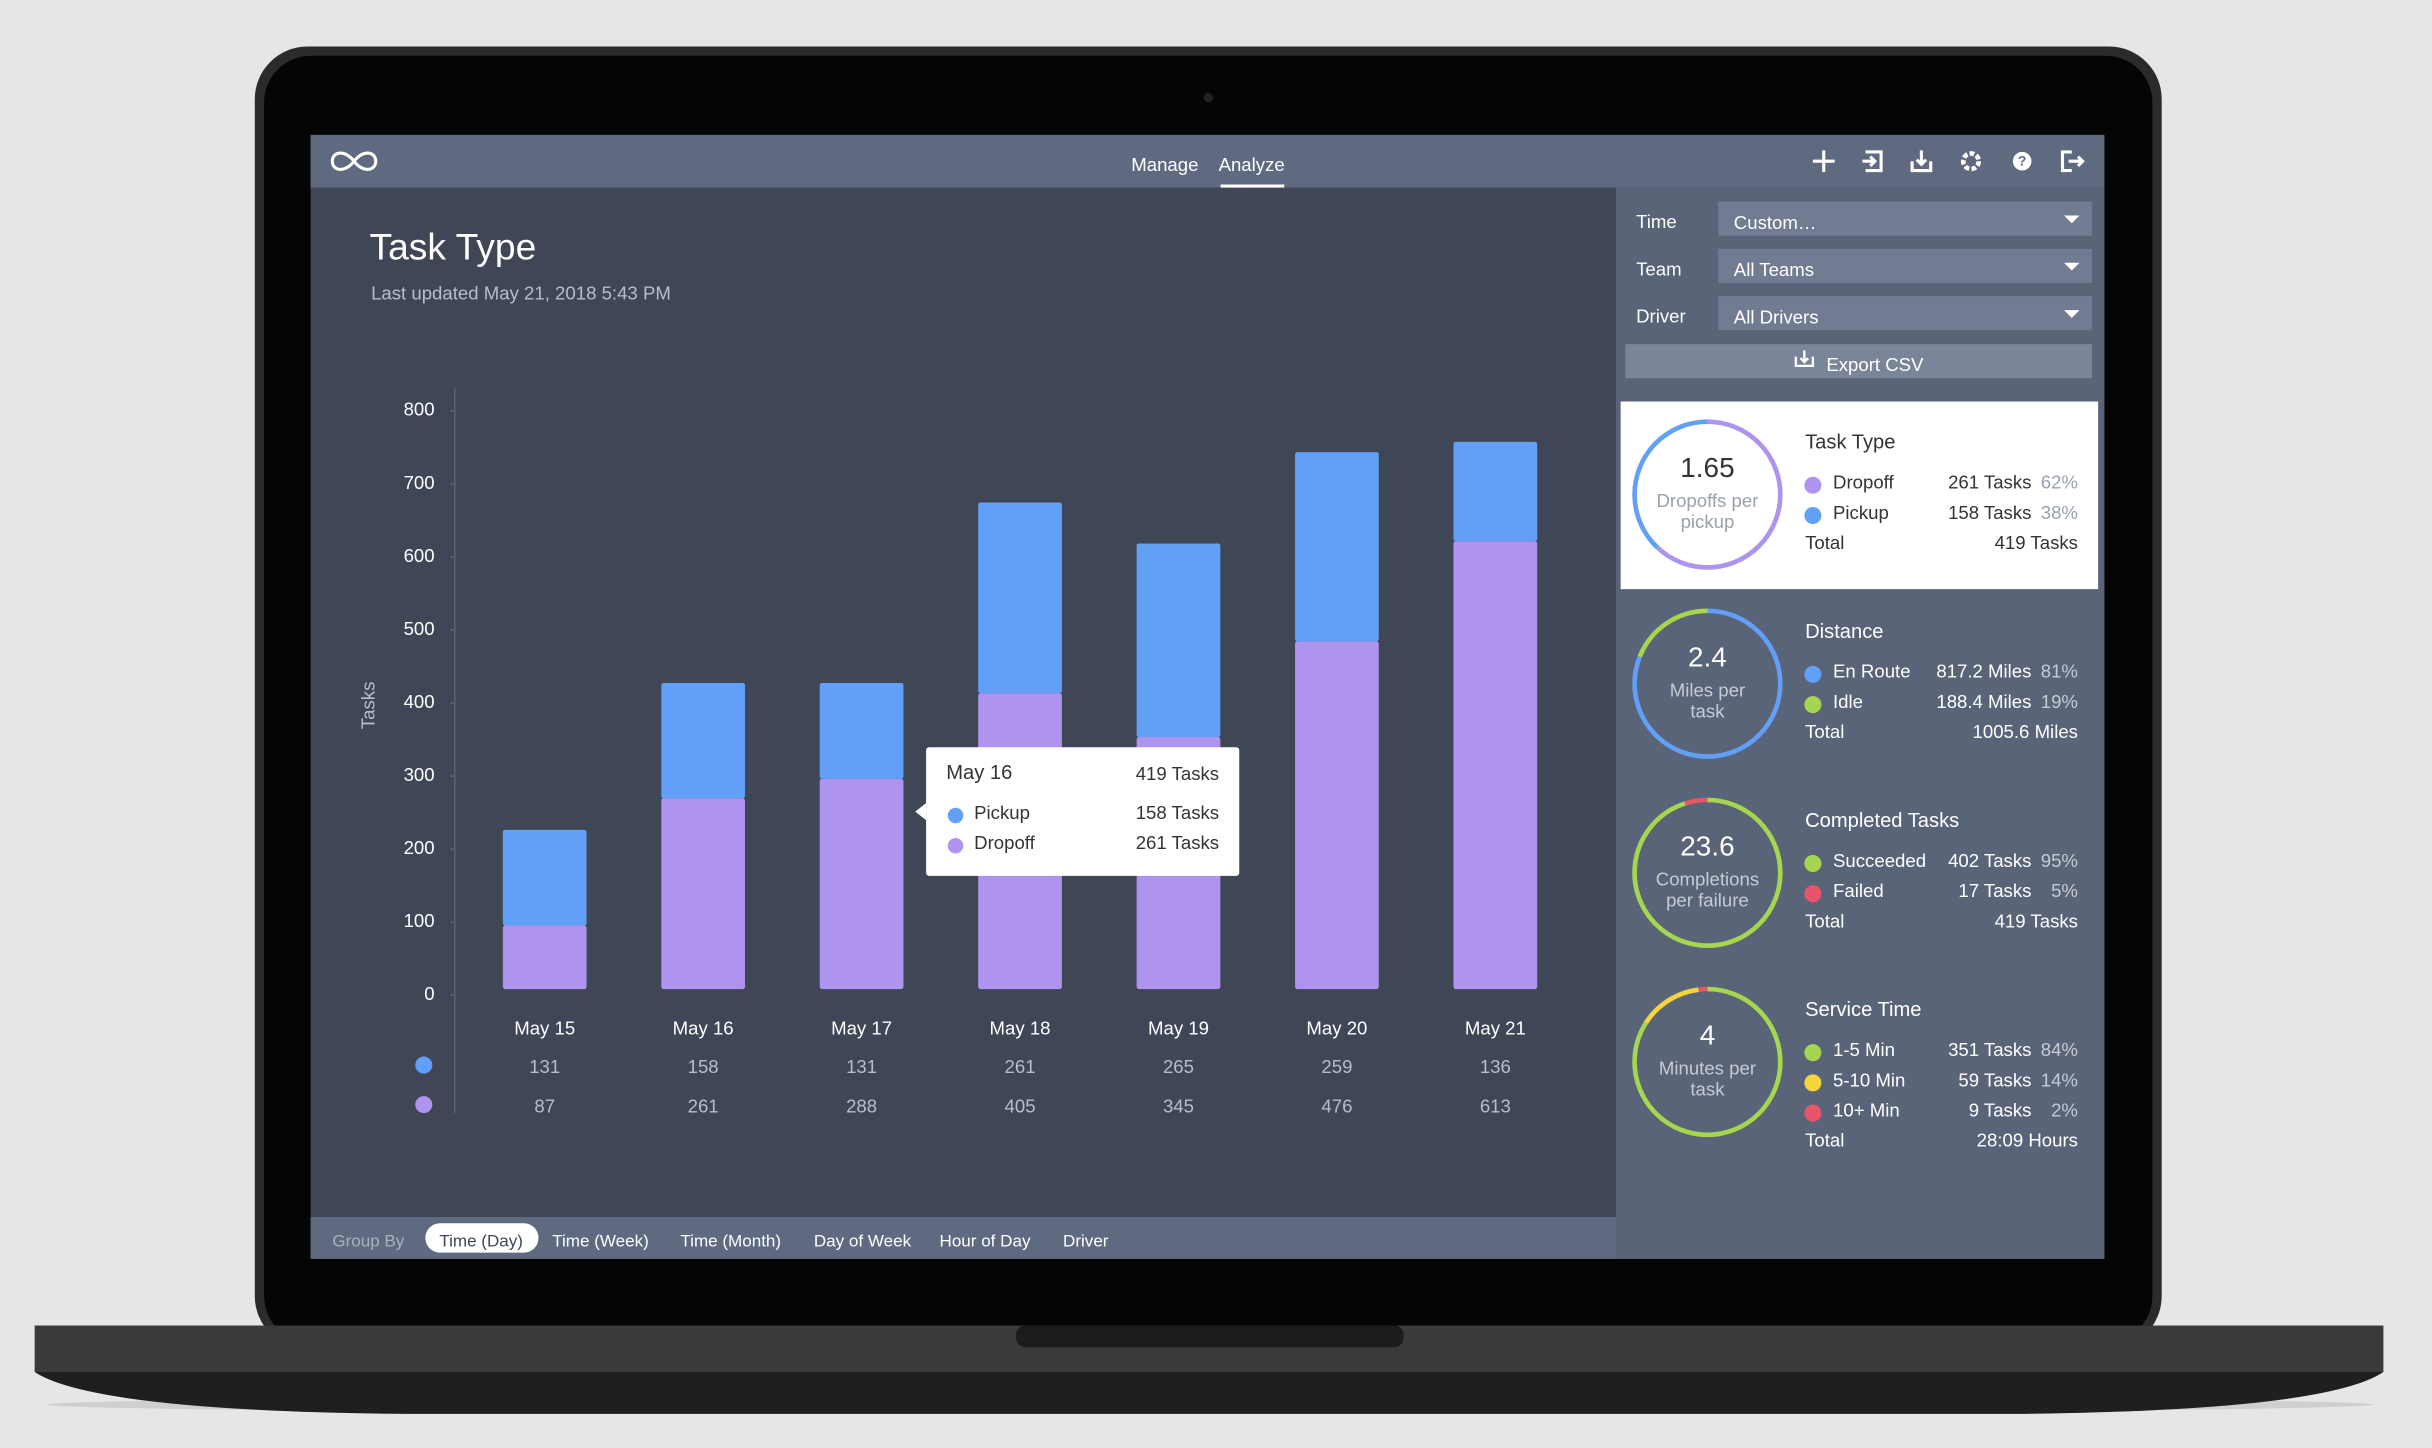 This screenshot has width=2432, height=1448. What do you see at coordinates (1989, 1049) in the screenshot?
I see `legend-value: 351 Tasks` at bounding box center [1989, 1049].